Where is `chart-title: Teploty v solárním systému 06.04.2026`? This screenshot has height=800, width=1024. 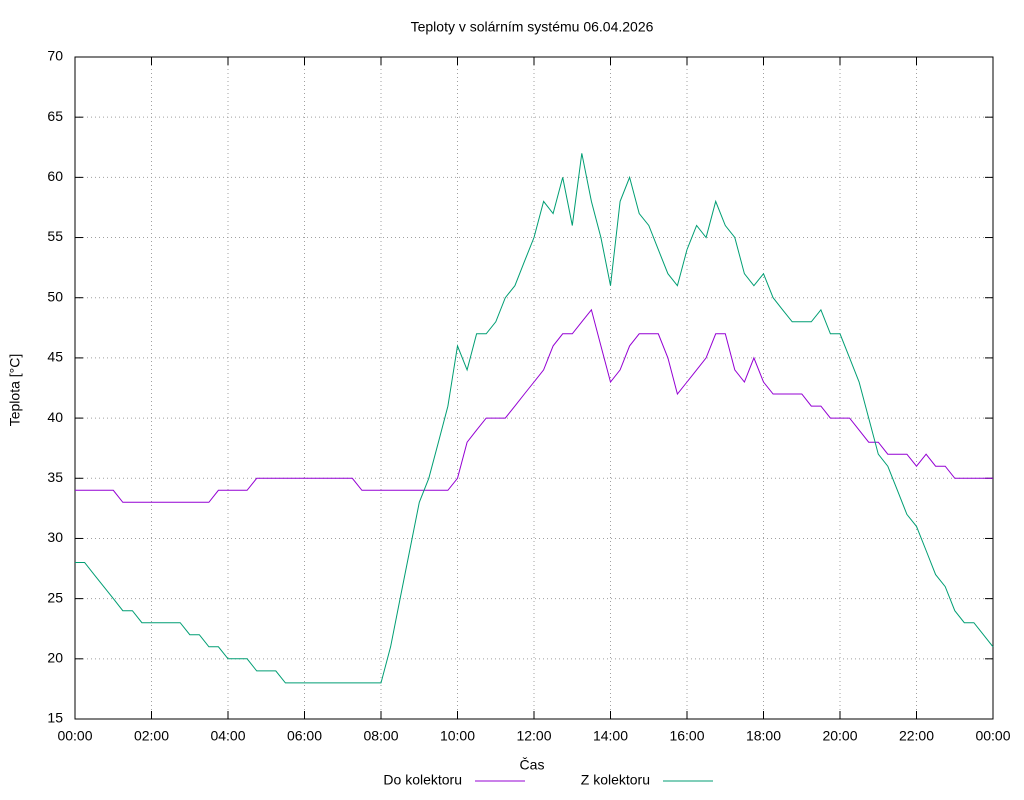 chart-title: Teploty v solárním systému 06.04.2026 is located at coordinates (532, 27).